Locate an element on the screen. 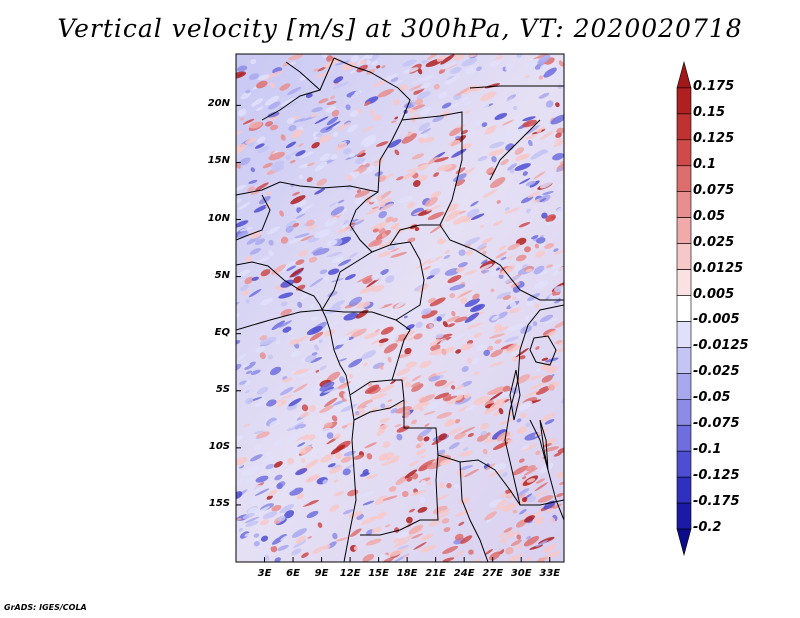 The height and width of the screenshot is (618, 800). lon-label: 6E is located at coordinates (293, 573).